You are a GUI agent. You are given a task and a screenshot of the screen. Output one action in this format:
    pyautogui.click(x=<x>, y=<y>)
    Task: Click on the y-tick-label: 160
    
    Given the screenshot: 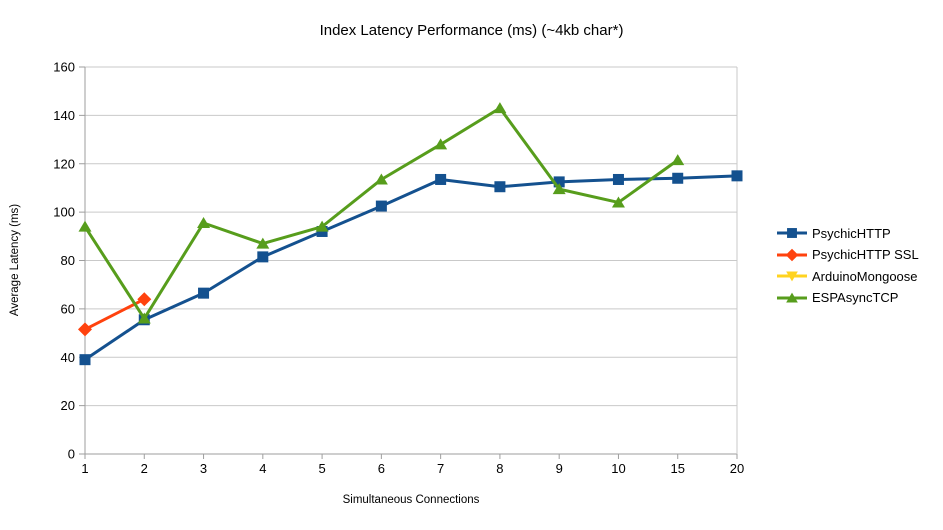 What is the action you would take?
    pyautogui.click(x=64, y=67)
    